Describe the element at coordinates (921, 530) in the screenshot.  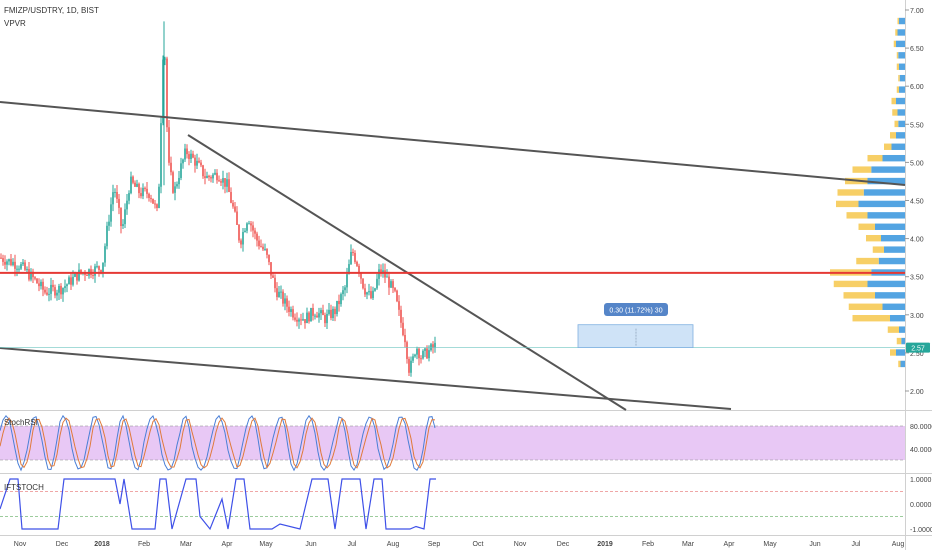
I see `ift-tick-label: -1.0000` at that location.